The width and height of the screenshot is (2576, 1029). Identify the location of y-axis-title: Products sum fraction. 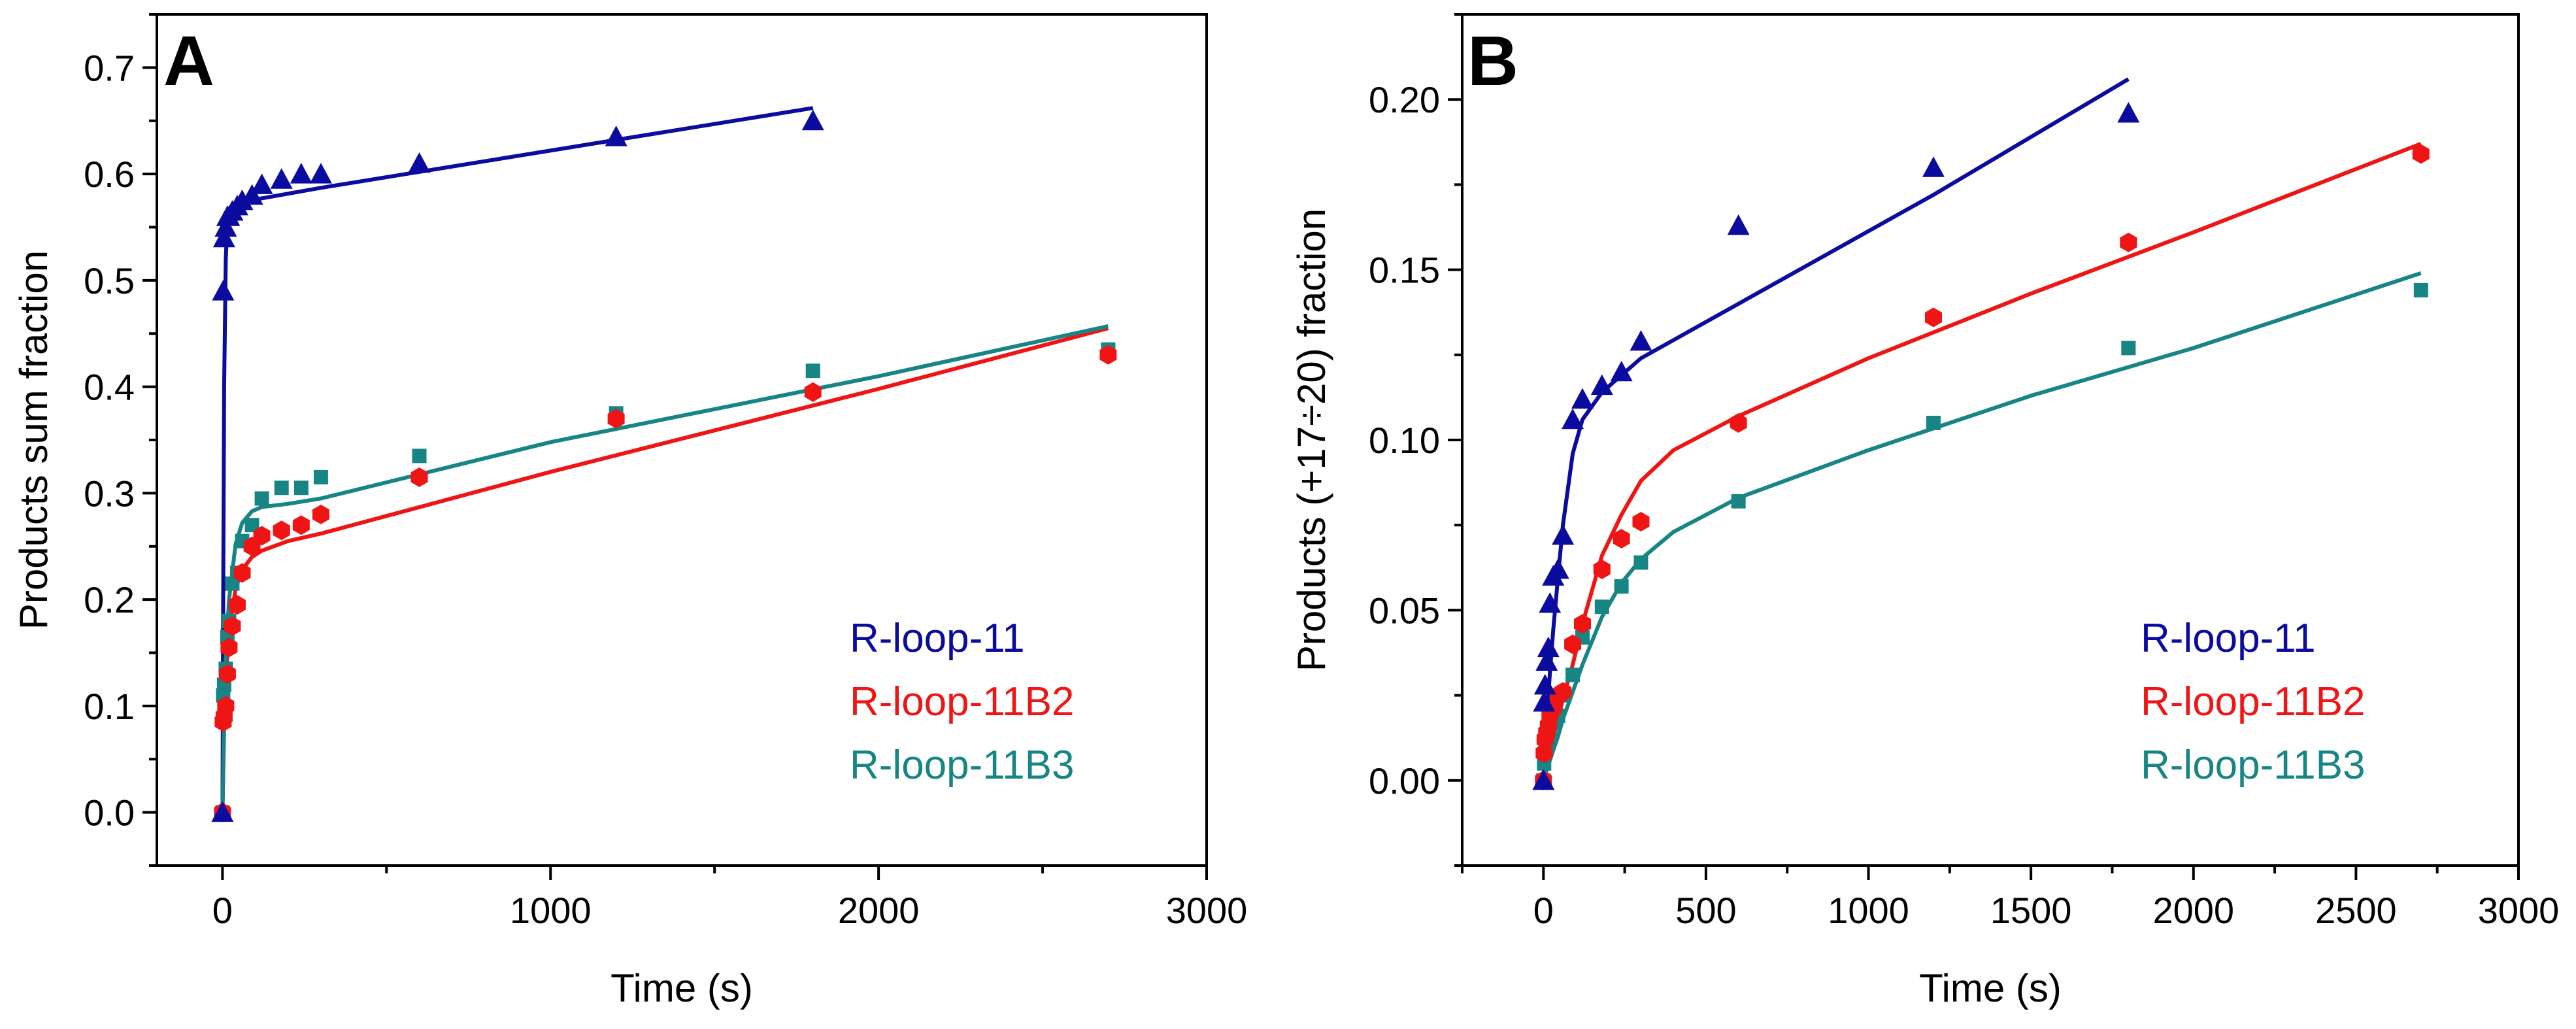
(34, 440).